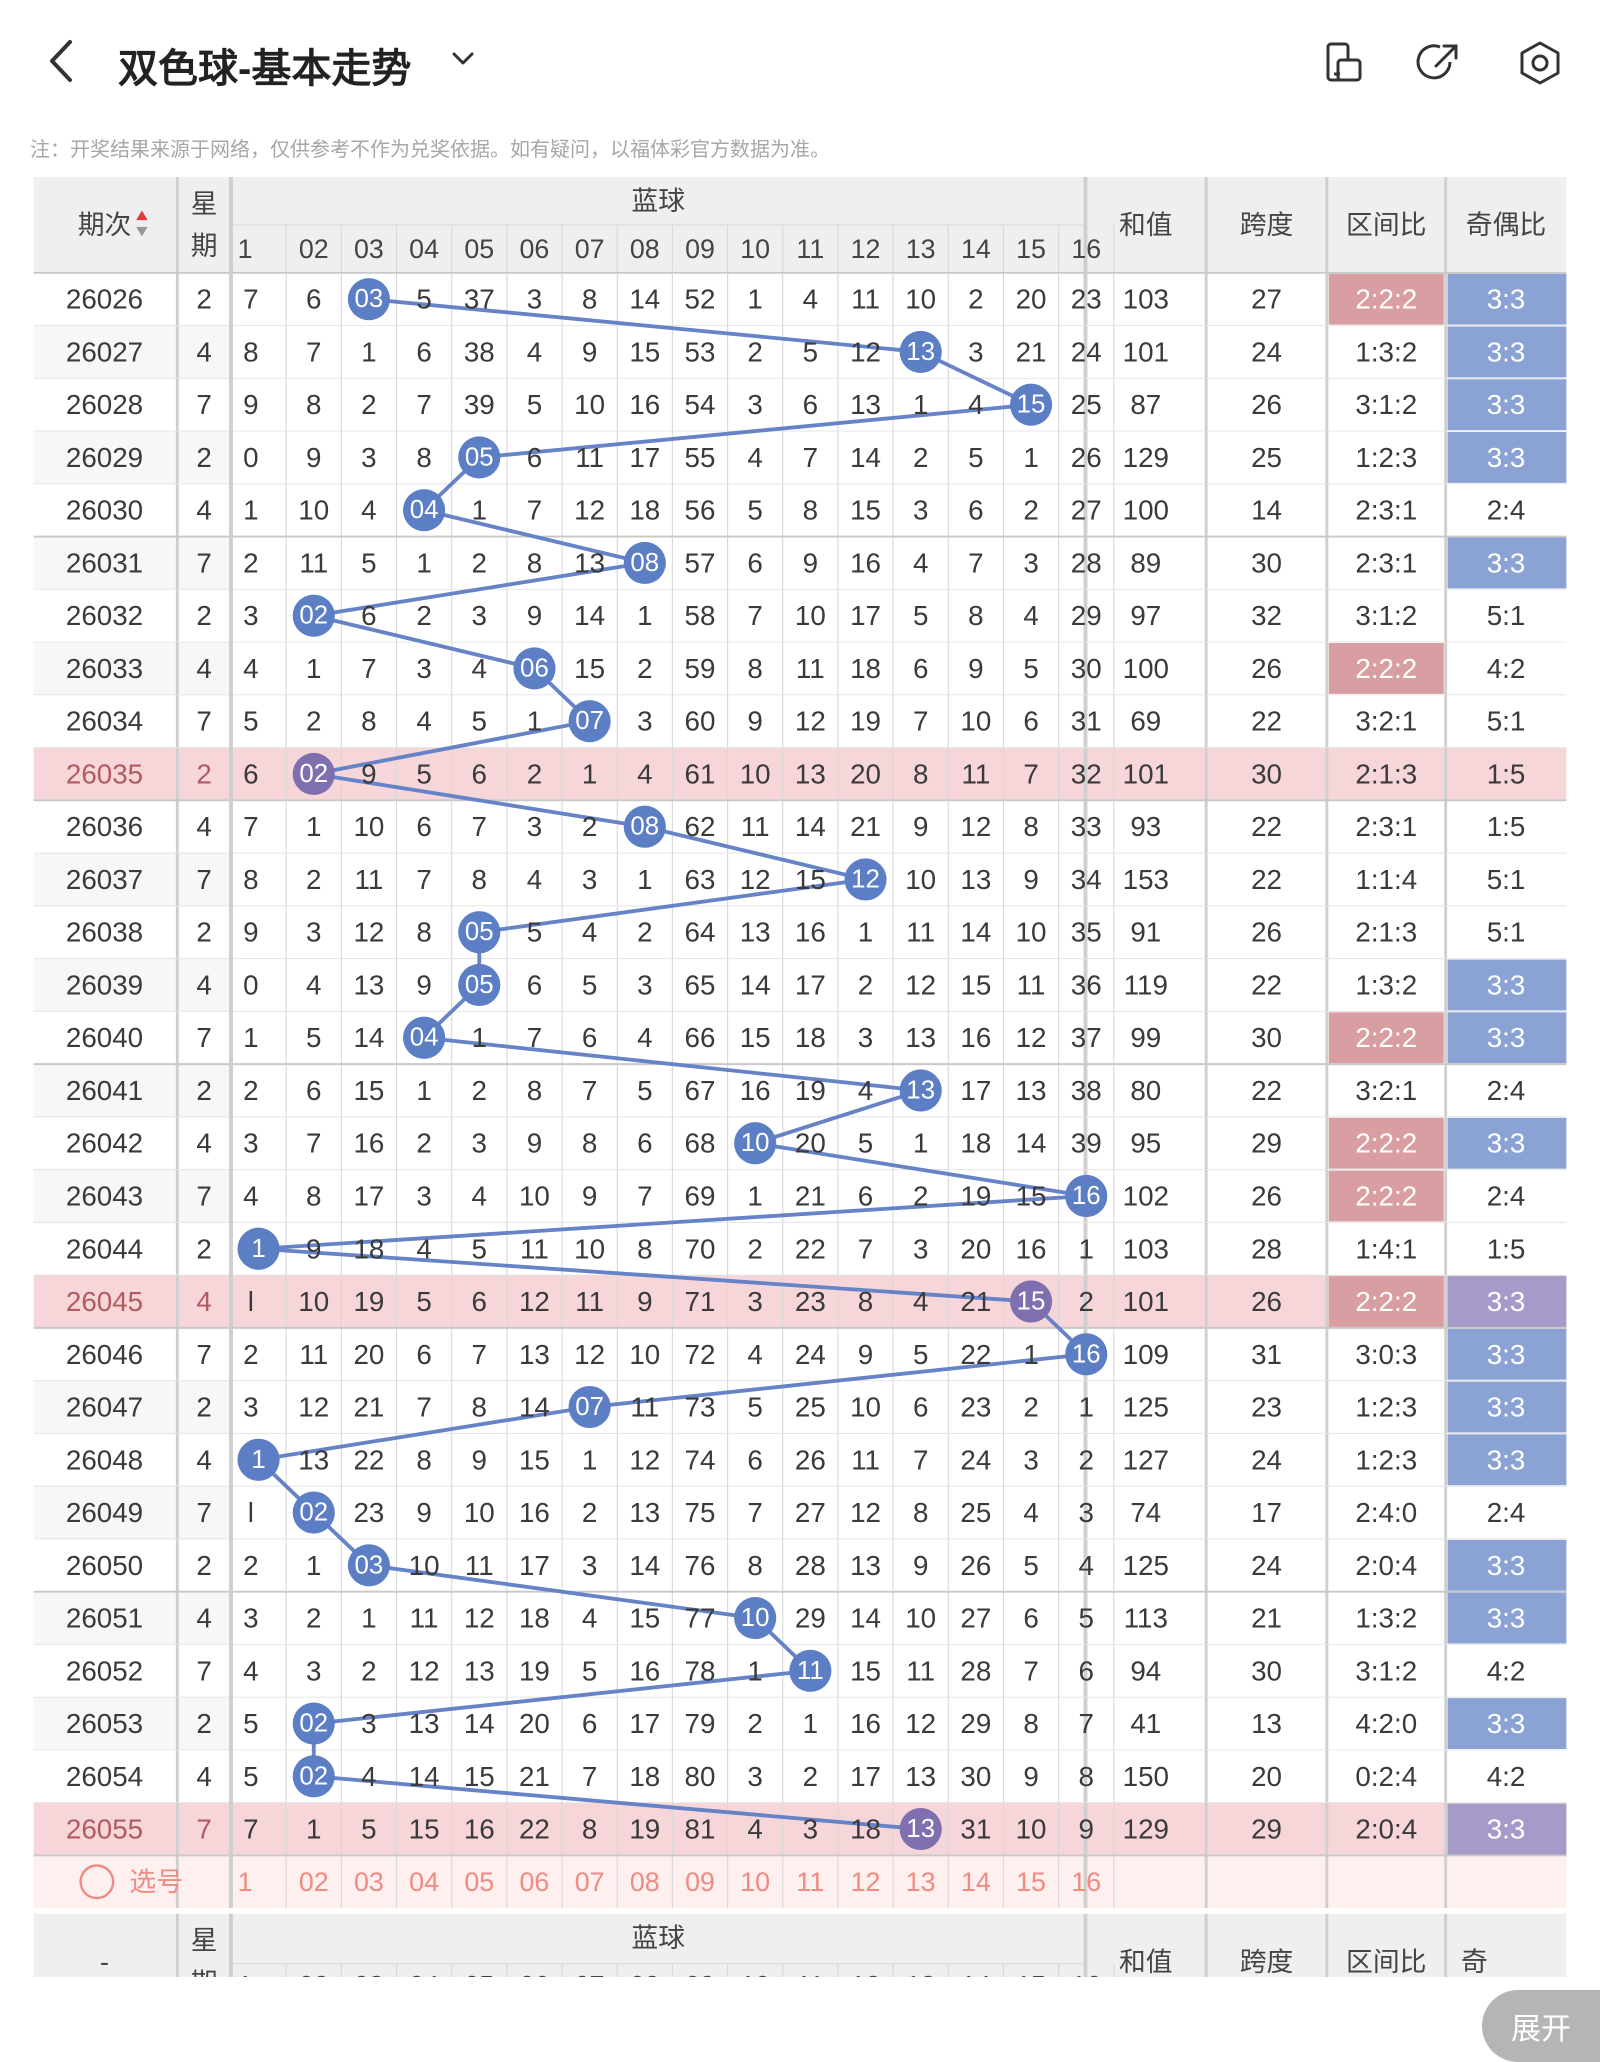 This screenshot has width=1600, height=2062. I want to click on week-col-header: 星, so click(204, 204).